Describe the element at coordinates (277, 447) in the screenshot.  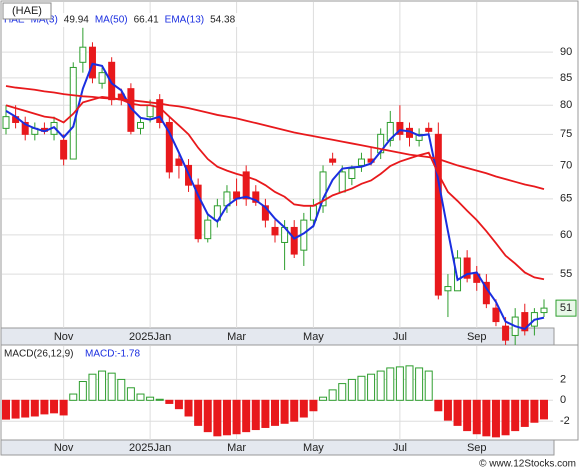
I see `date-strip` at that location.